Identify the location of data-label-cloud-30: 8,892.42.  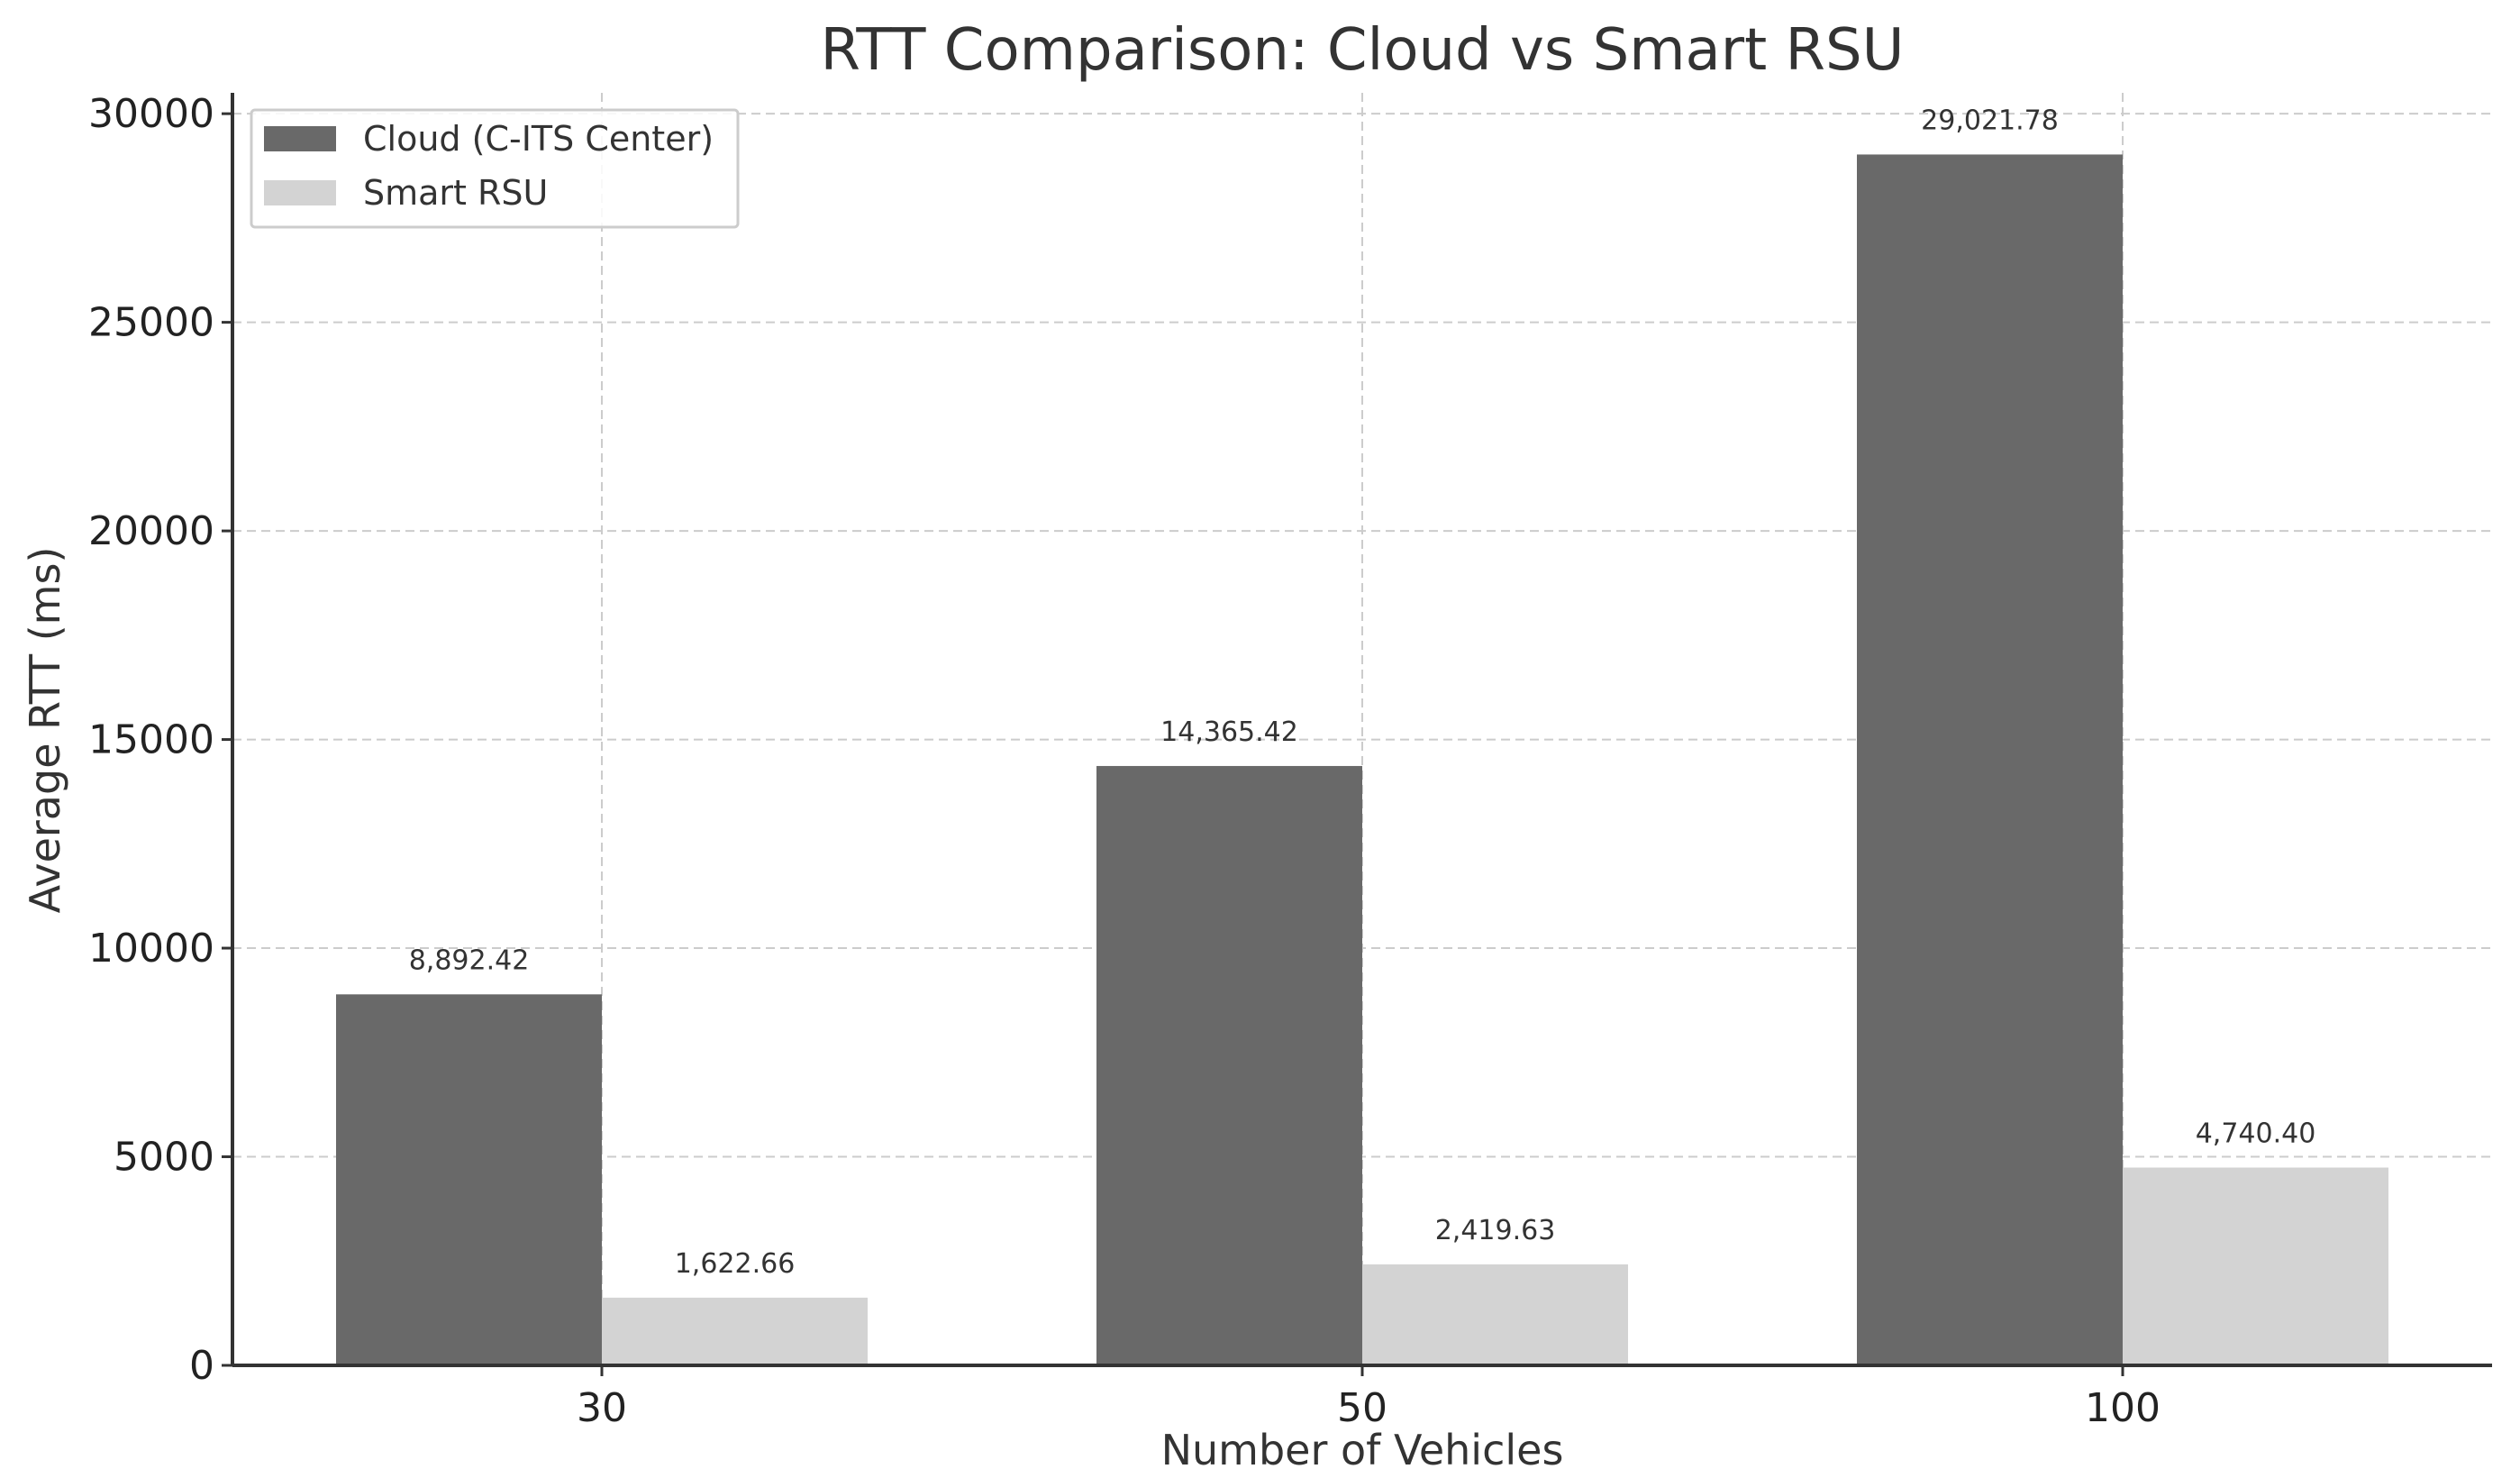
(469, 960).